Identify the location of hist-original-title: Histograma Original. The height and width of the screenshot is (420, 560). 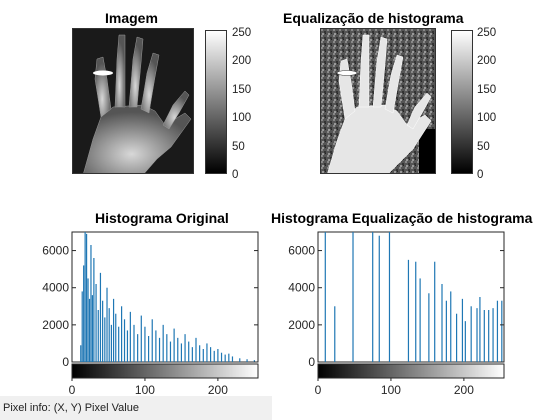
(162, 218).